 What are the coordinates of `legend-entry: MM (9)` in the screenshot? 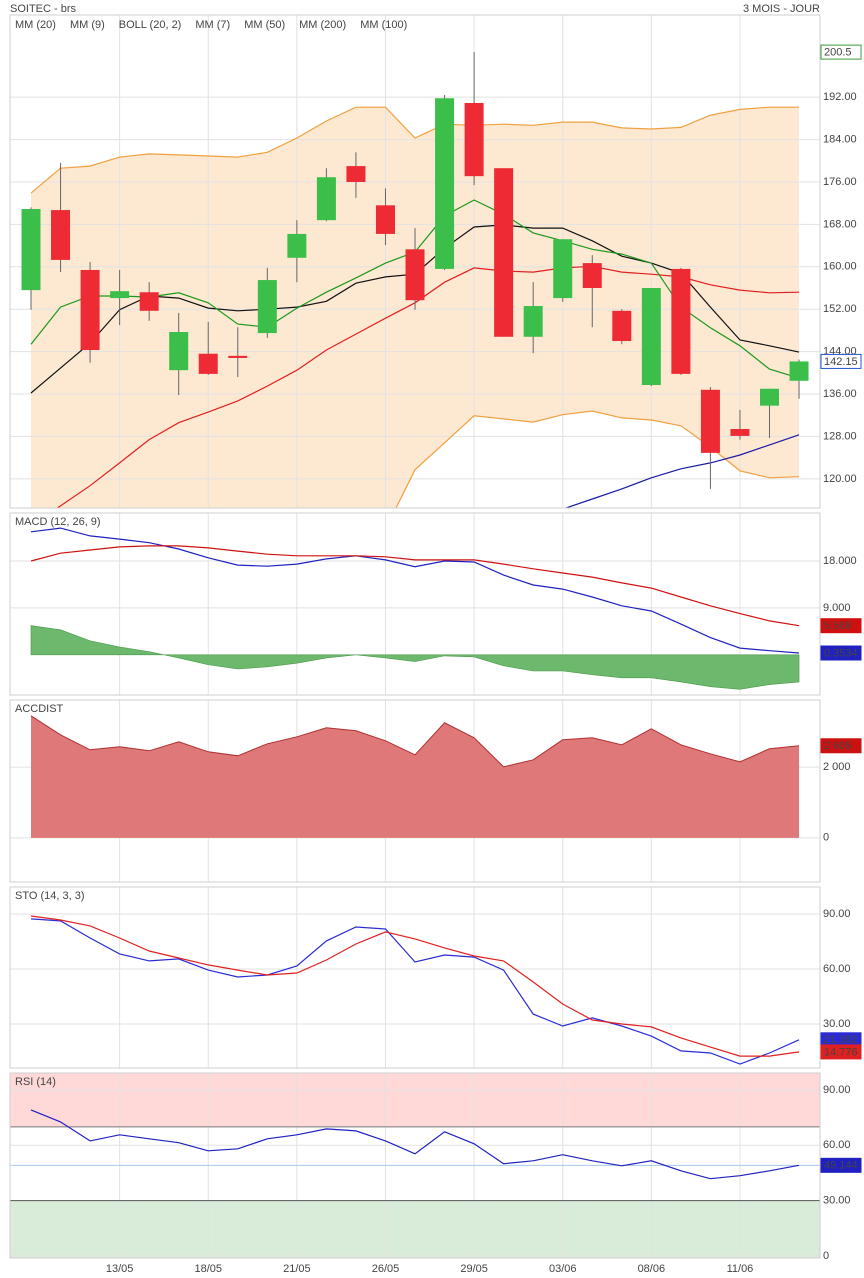 It's located at (87, 25).